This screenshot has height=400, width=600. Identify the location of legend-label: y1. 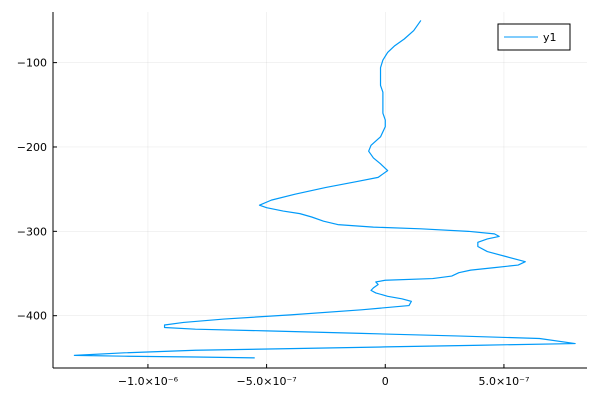
(550, 37).